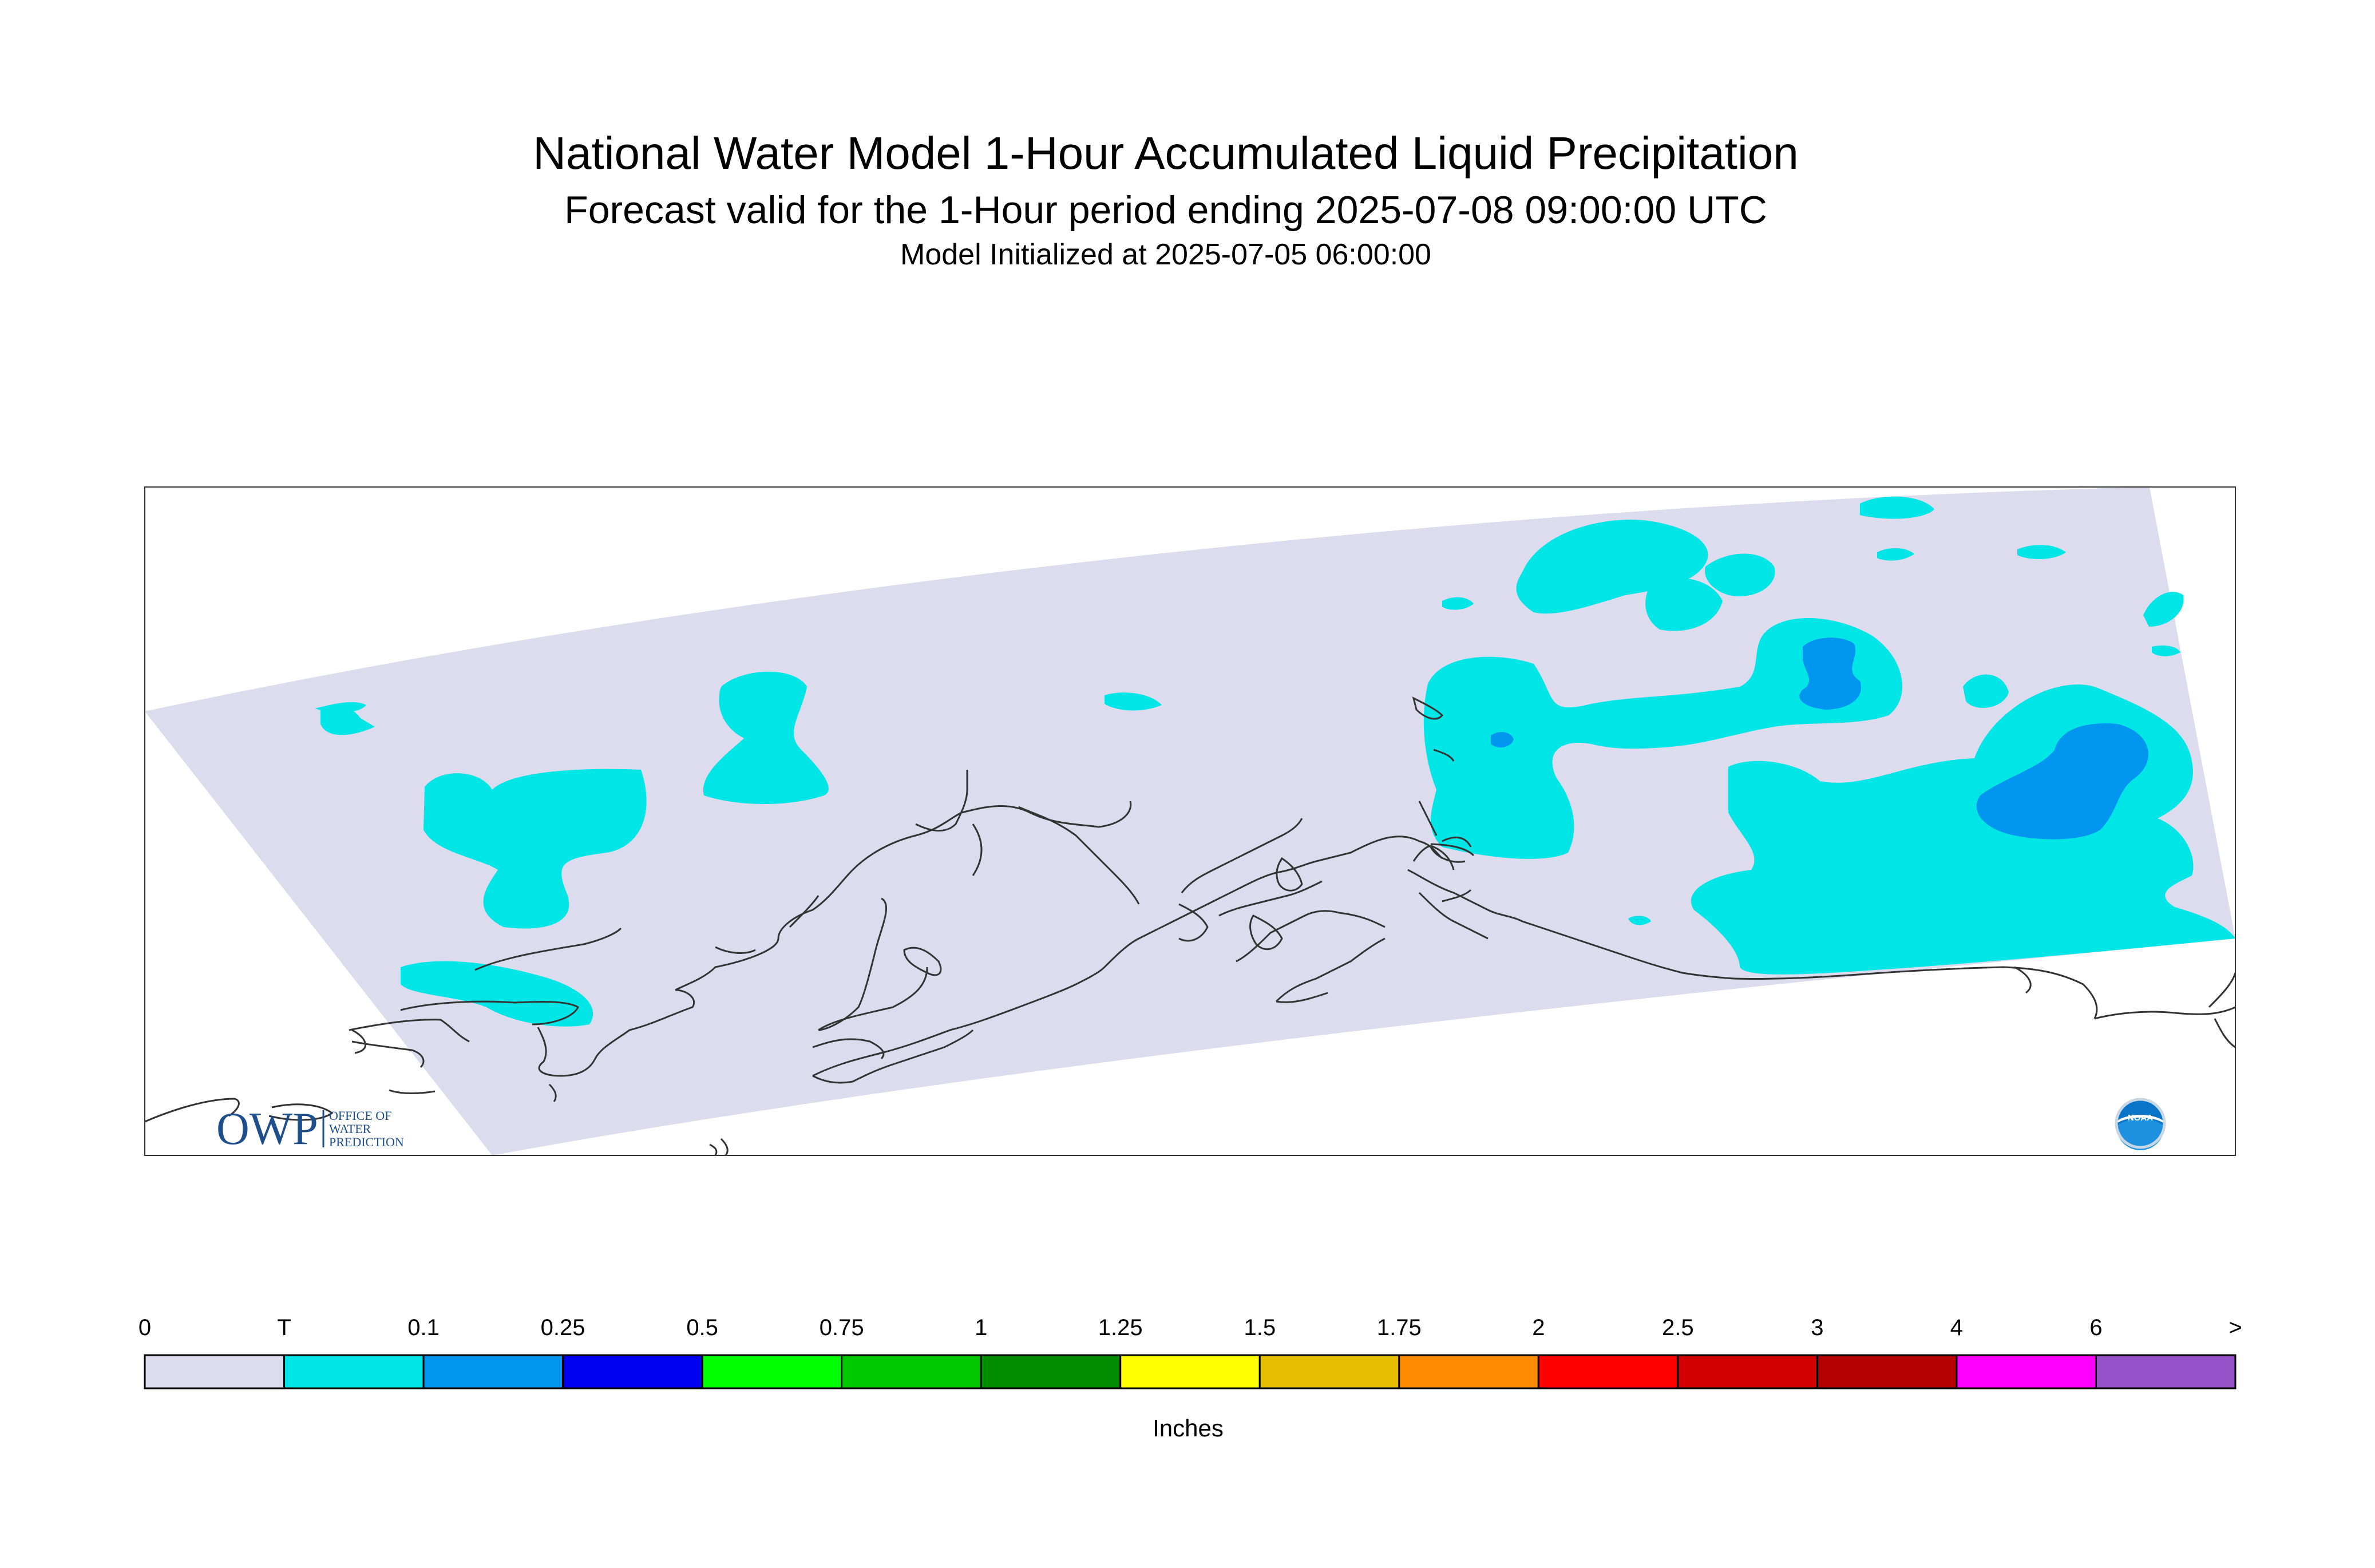 This screenshot has height=1568, width=2375. I want to click on legend-tick-label: 1.75, so click(1399, 1327).